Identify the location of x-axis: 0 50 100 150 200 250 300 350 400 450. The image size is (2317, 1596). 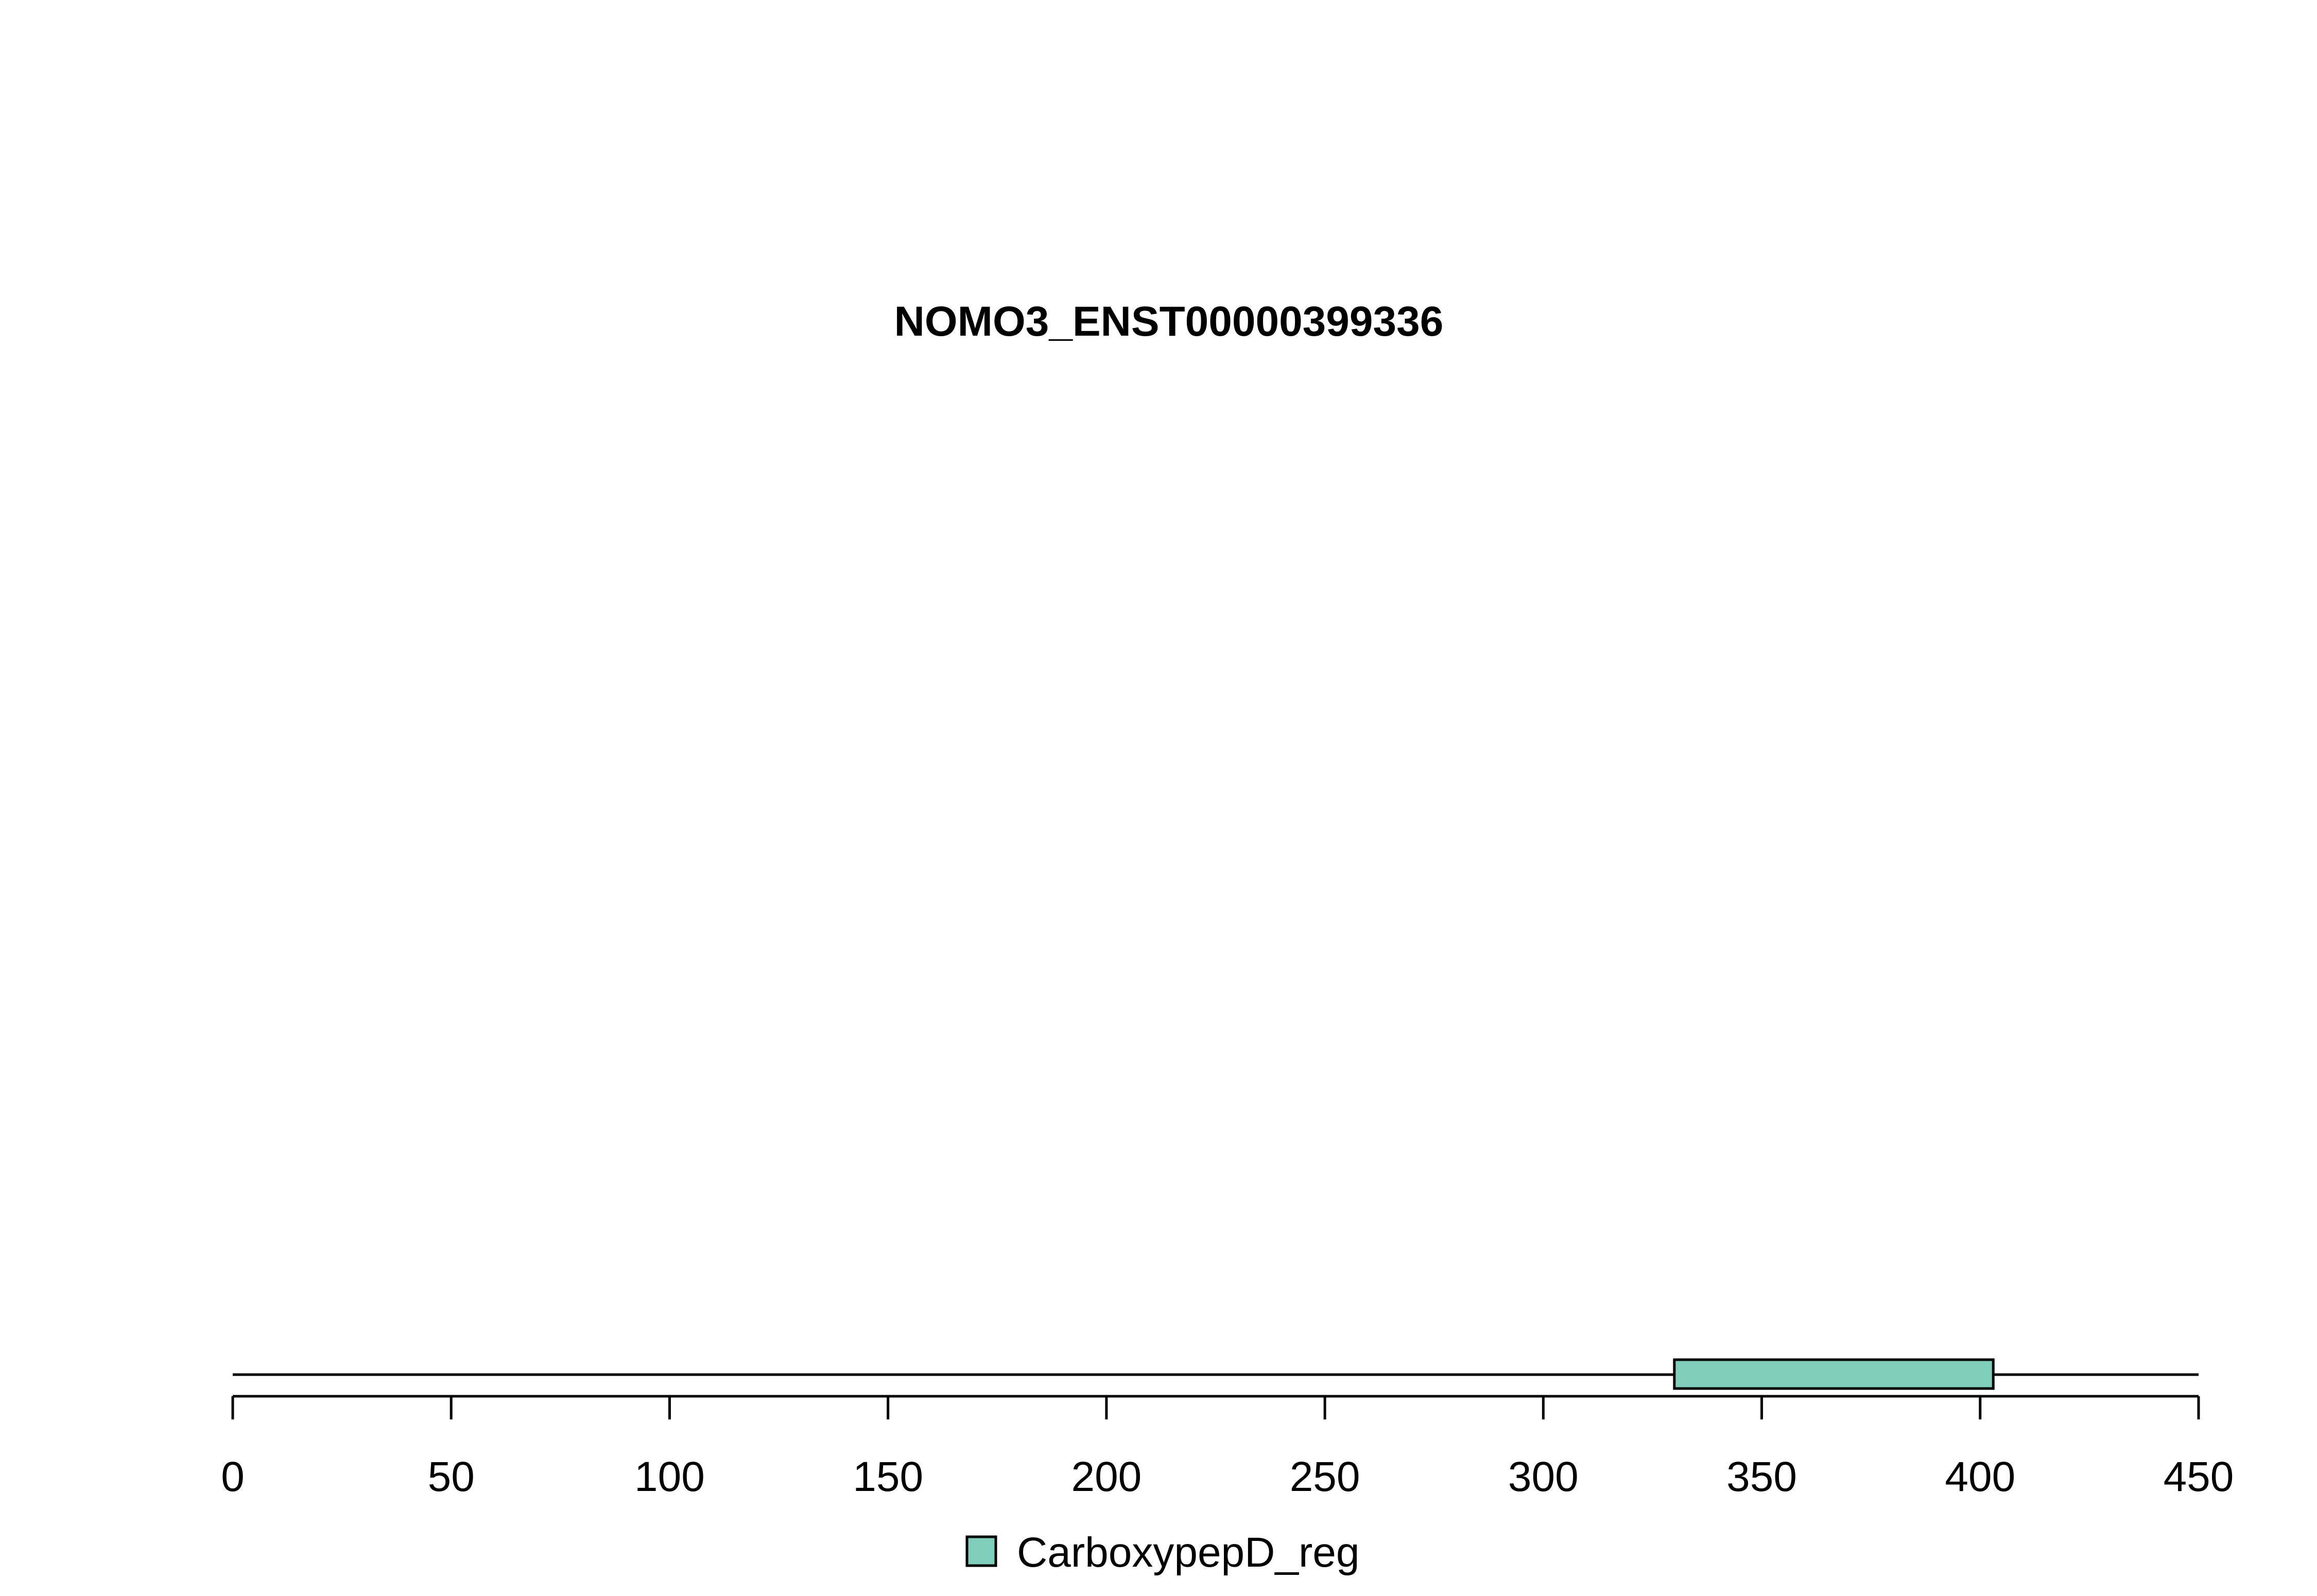
(1227, 1448).